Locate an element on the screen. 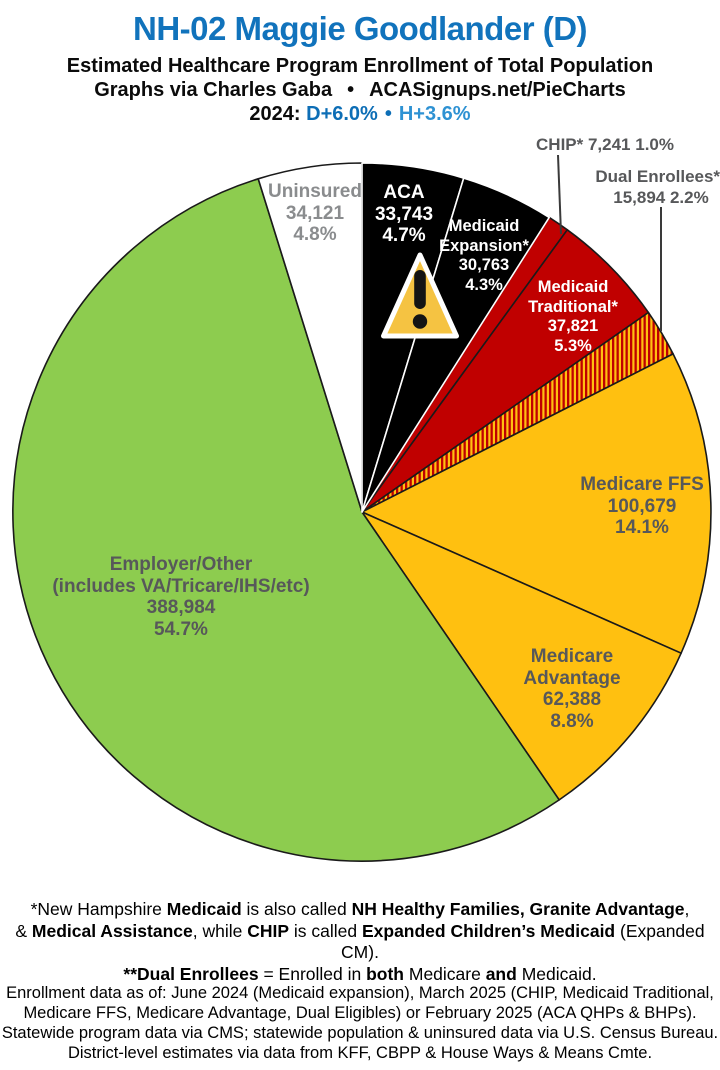 Image resolution: width=720 pixels, height=1070 pixels. pie-slice-medicare-ffs is located at coordinates (536, 503).